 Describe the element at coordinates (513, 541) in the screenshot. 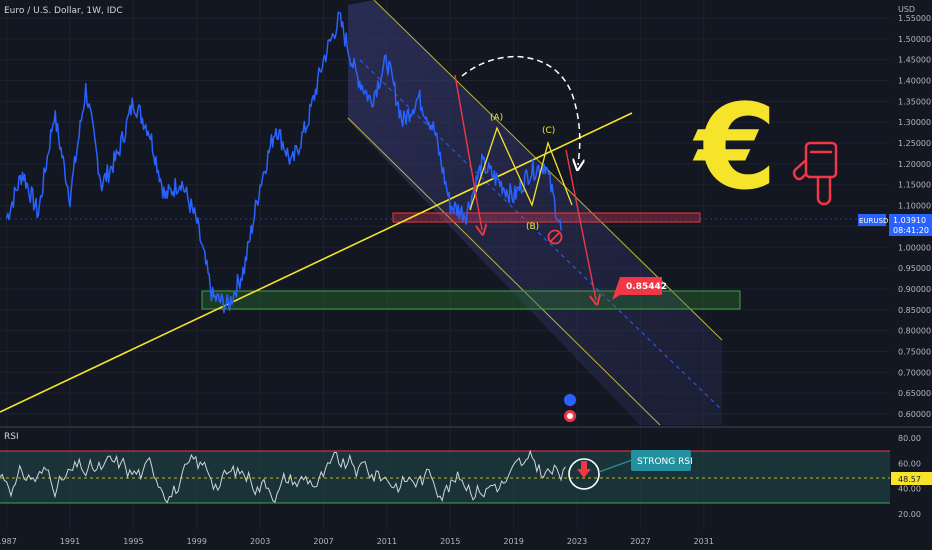

I see `time-tick-label: 2019` at that location.